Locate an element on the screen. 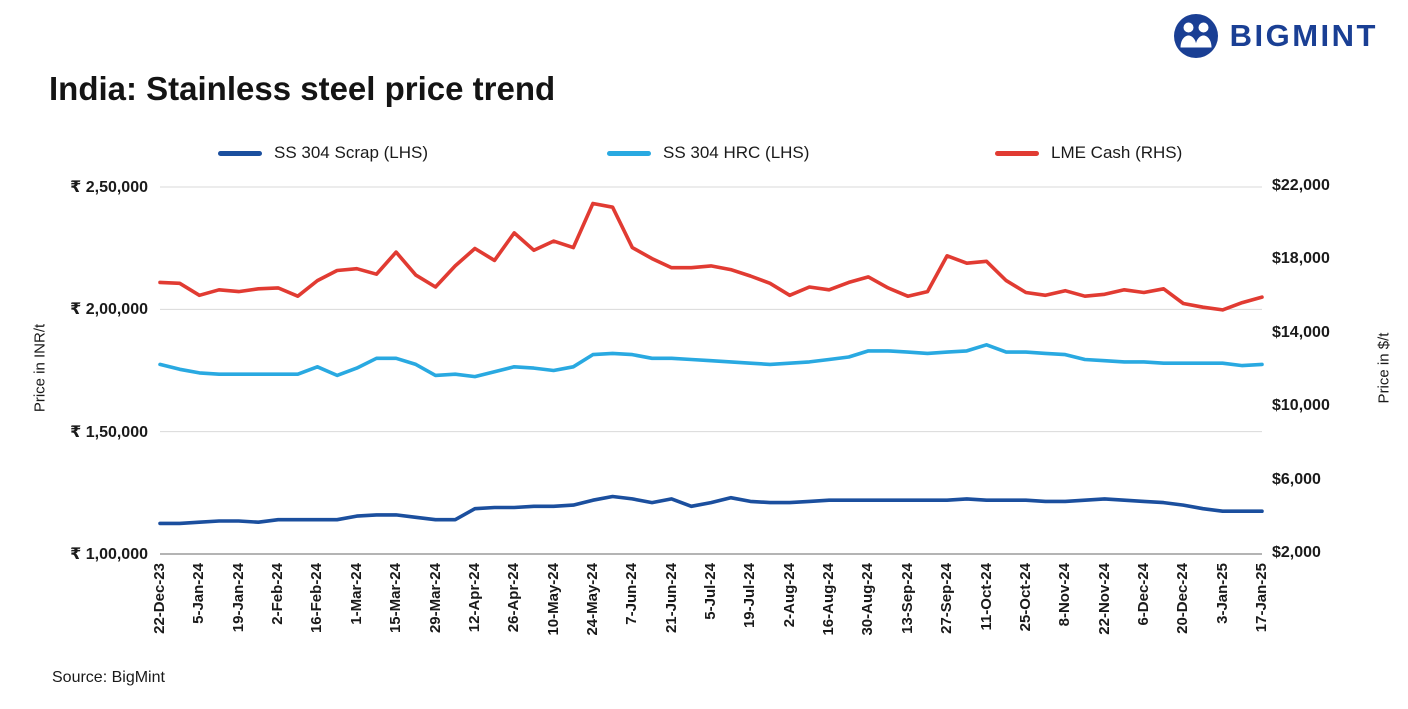 The width and height of the screenshot is (1408, 709). y-axis-left-tick-label: ₹ 1,50,000 is located at coordinates (109, 432).